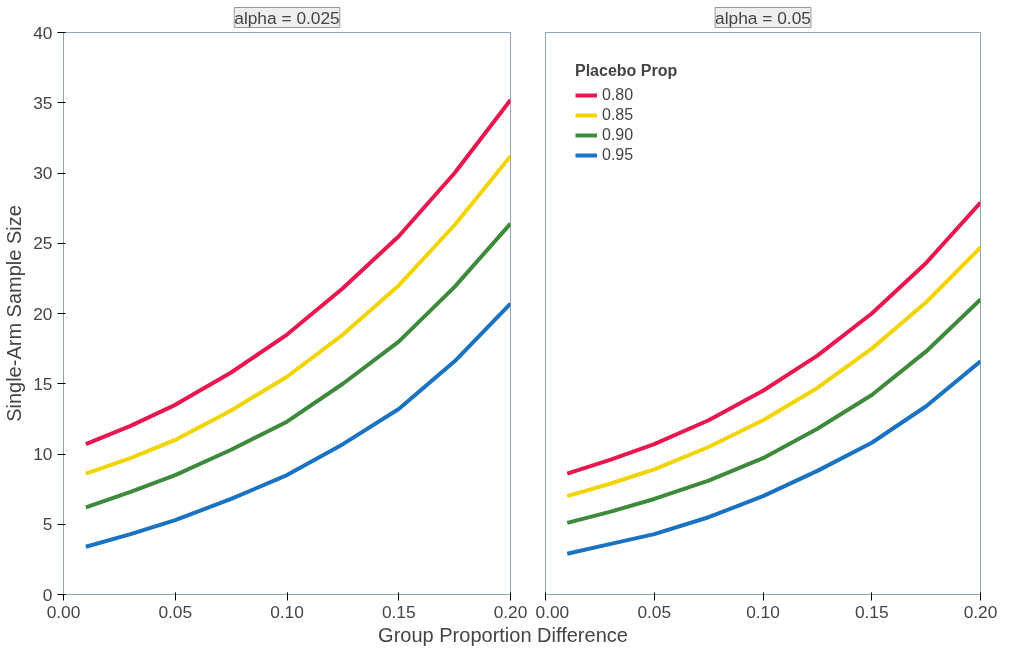  I want to click on legend-label: 0.95, so click(618, 155).